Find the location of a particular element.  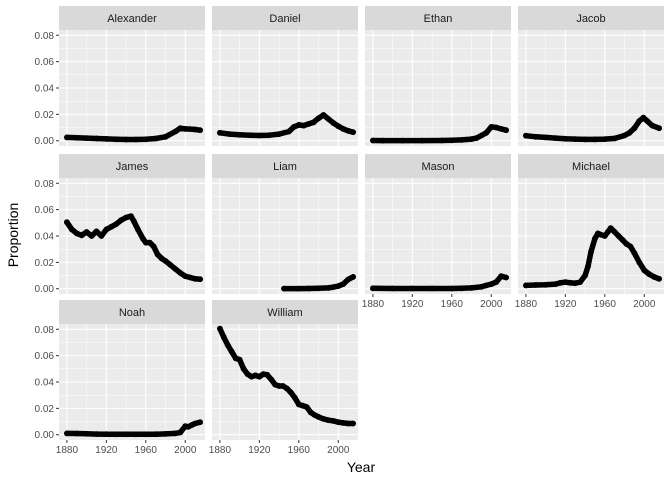

facet-strip-label: Ethan is located at coordinates (438, 19).